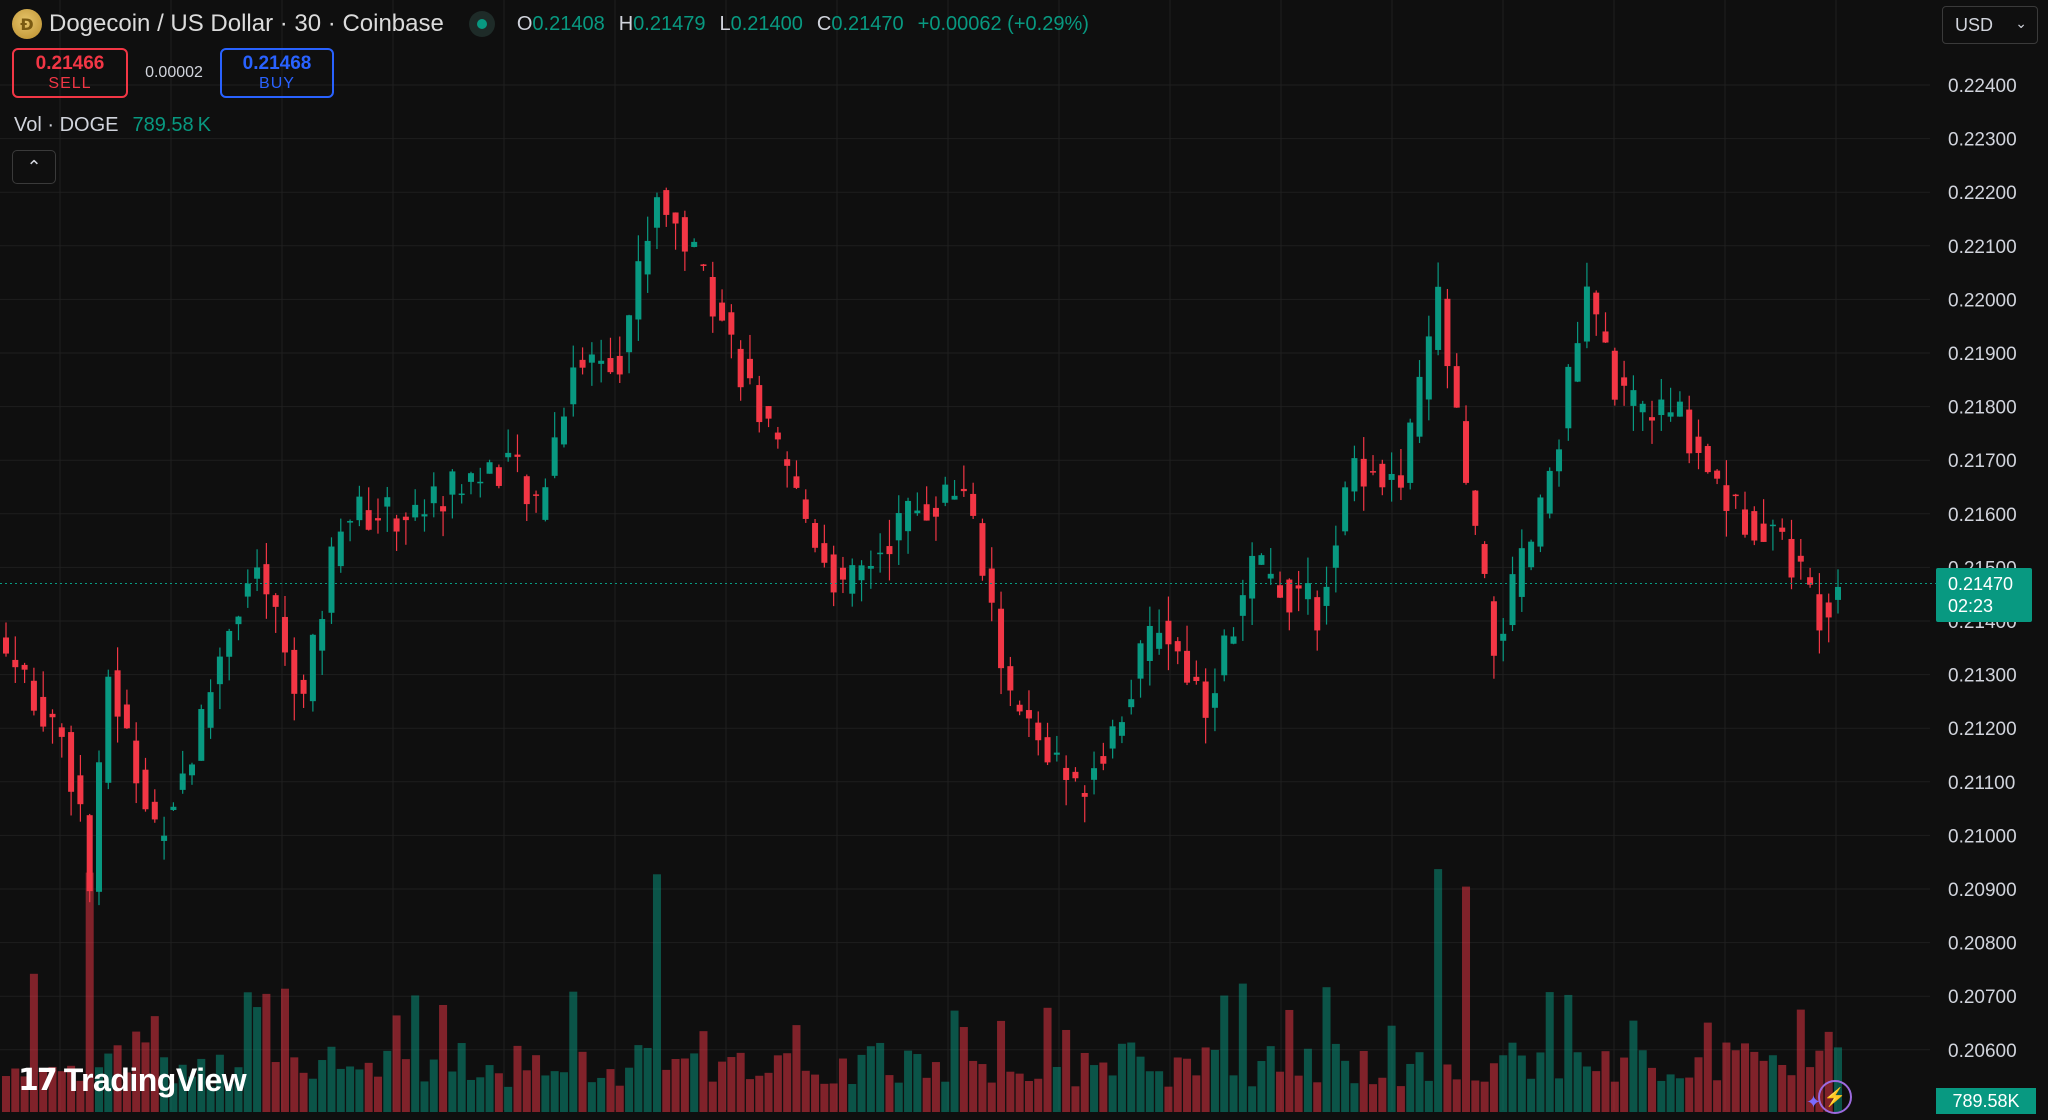 This screenshot has width=2048, height=1120. What do you see at coordinates (1982, 515) in the screenshot?
I see `y-tick-label: 0.21600` at bounding box center [1982, 515].